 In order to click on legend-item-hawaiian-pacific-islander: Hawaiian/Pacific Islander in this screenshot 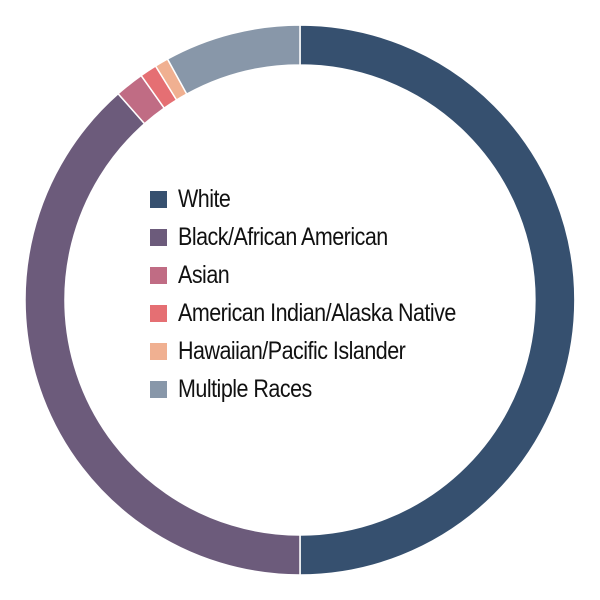, I will do `click(325, 351)`.